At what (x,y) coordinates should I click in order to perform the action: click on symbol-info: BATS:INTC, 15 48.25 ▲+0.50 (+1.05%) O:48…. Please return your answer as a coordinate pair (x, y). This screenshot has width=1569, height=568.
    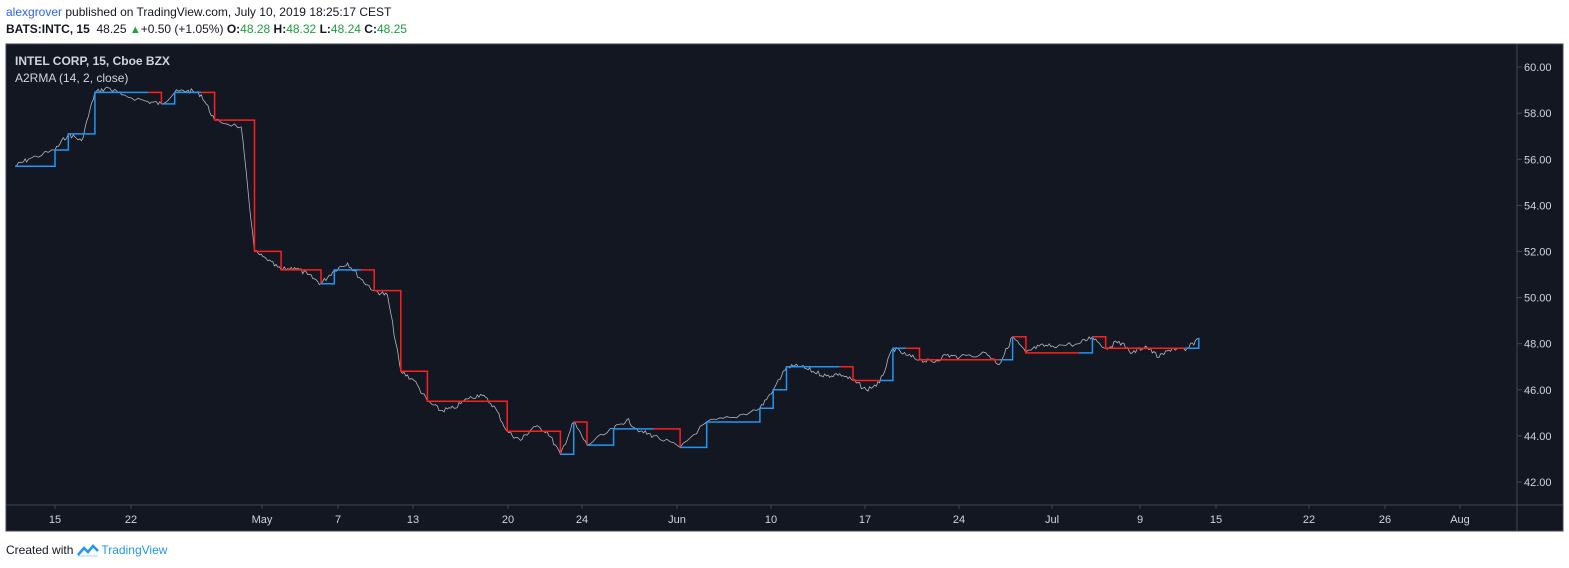
    Looking at the image, I should click on (206, 29).